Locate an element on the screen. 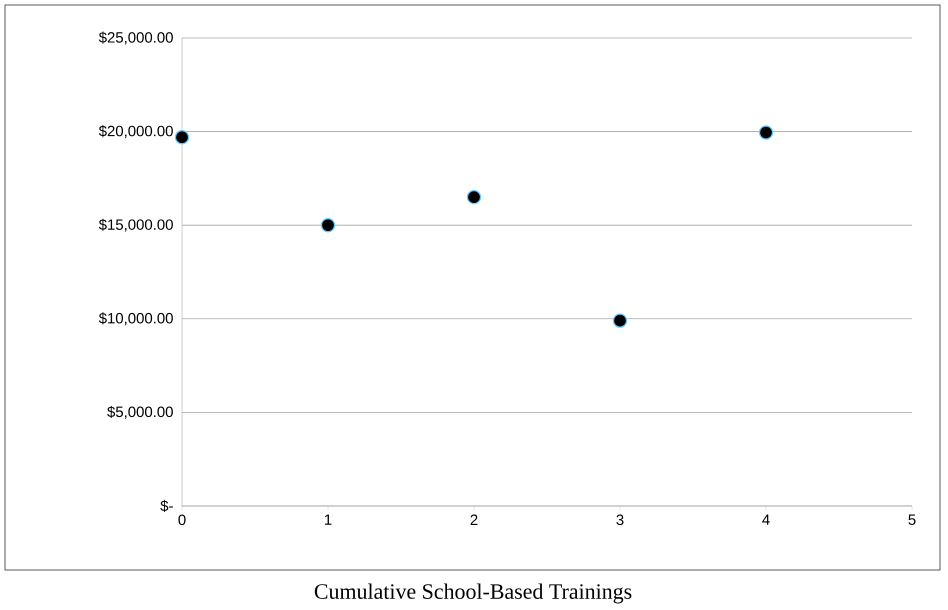 This screenshot has width=948, height=610. y-tick-label: $15,000.00 is located at coordinates (135, 225).